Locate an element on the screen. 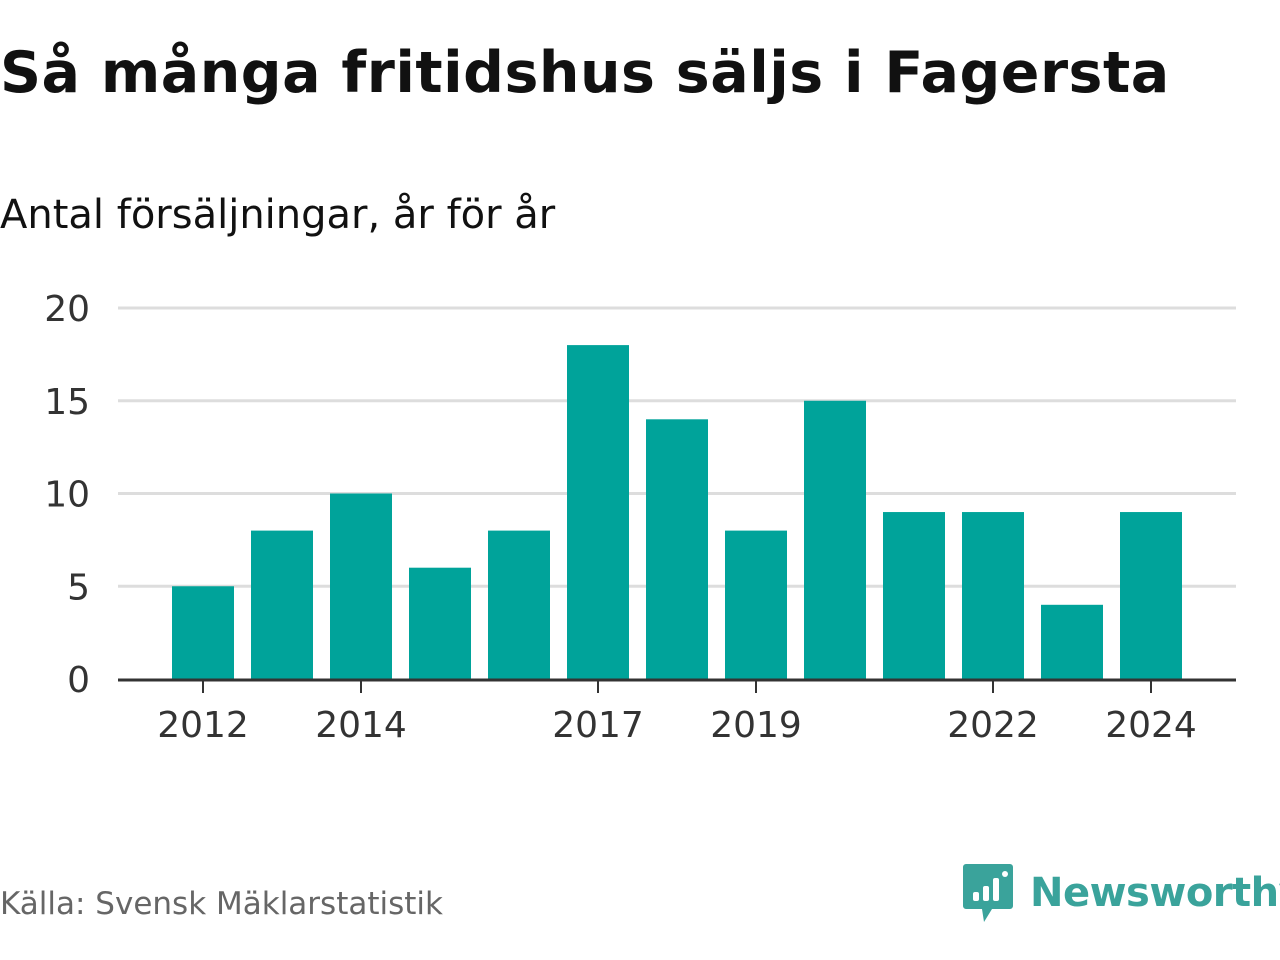  chart-title: Så många fritidshus säljs i Fagersta is located at coordinates (585, 73).